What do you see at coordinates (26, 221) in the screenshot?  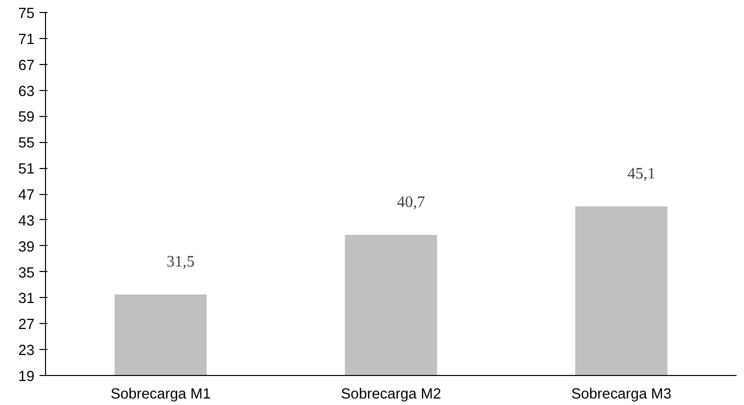 I see `y-tick-label: 43` at bounding box center [26, 221].